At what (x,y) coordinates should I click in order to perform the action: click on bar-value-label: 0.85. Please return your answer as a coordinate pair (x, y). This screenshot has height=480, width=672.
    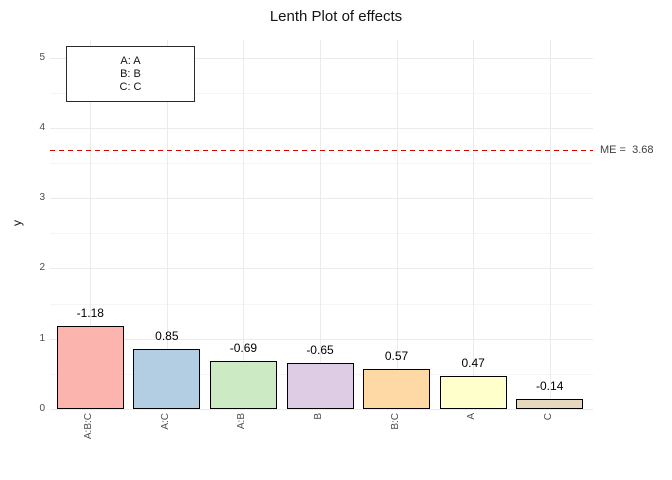
    Looking at the image, I should click on (167, 336).